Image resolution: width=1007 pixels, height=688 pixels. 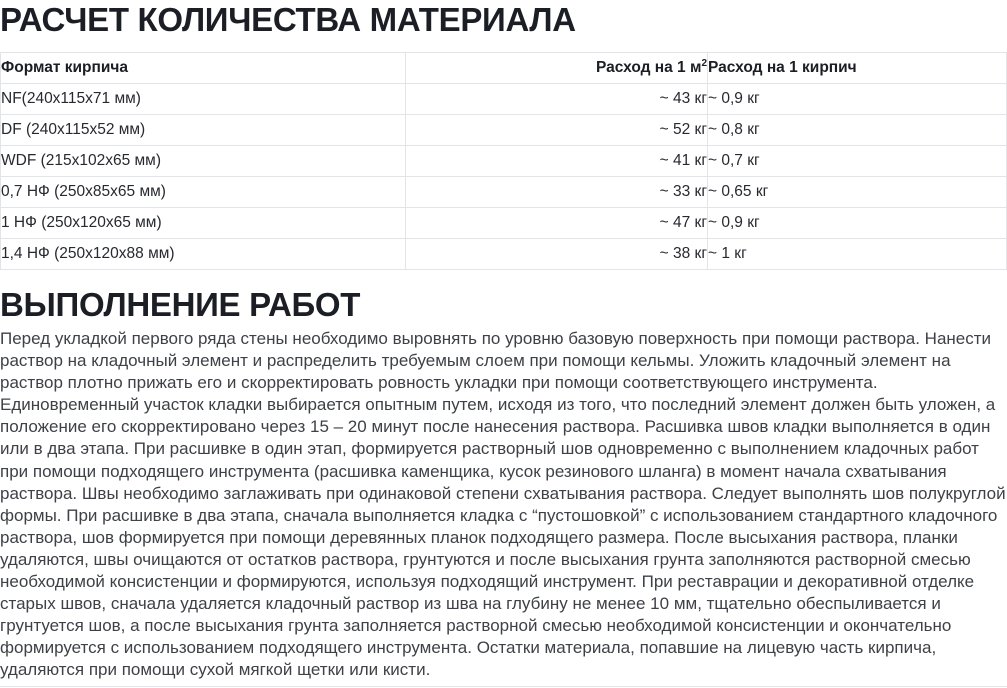 I want to click on table-row: WDF (215x102x65 мм) ~ 41 кг ~ 0,7 кг, so click(x=503, y=161).